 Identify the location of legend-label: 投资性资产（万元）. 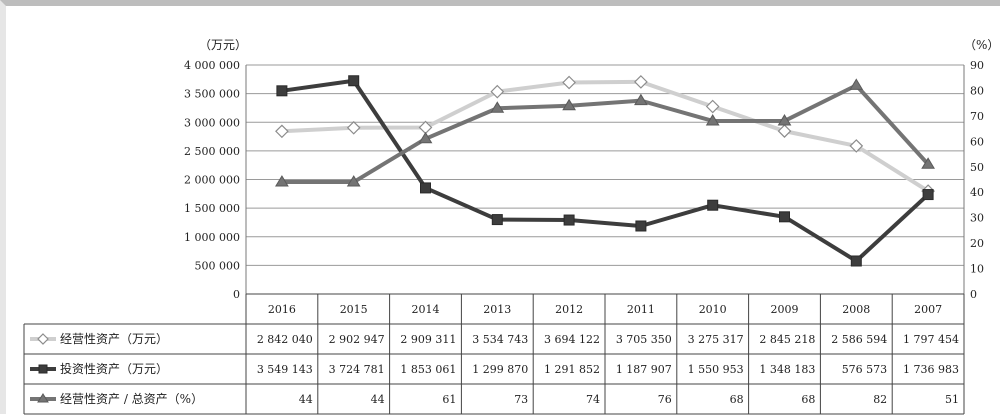
(114, 368).